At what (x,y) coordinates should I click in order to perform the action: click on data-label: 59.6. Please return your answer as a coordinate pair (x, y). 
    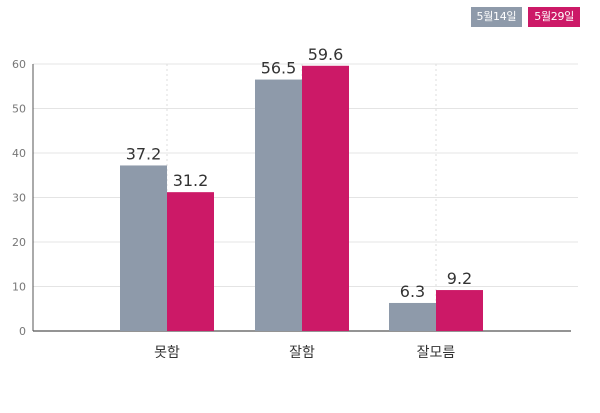
    Looking at the image, I should click on (326, 54).